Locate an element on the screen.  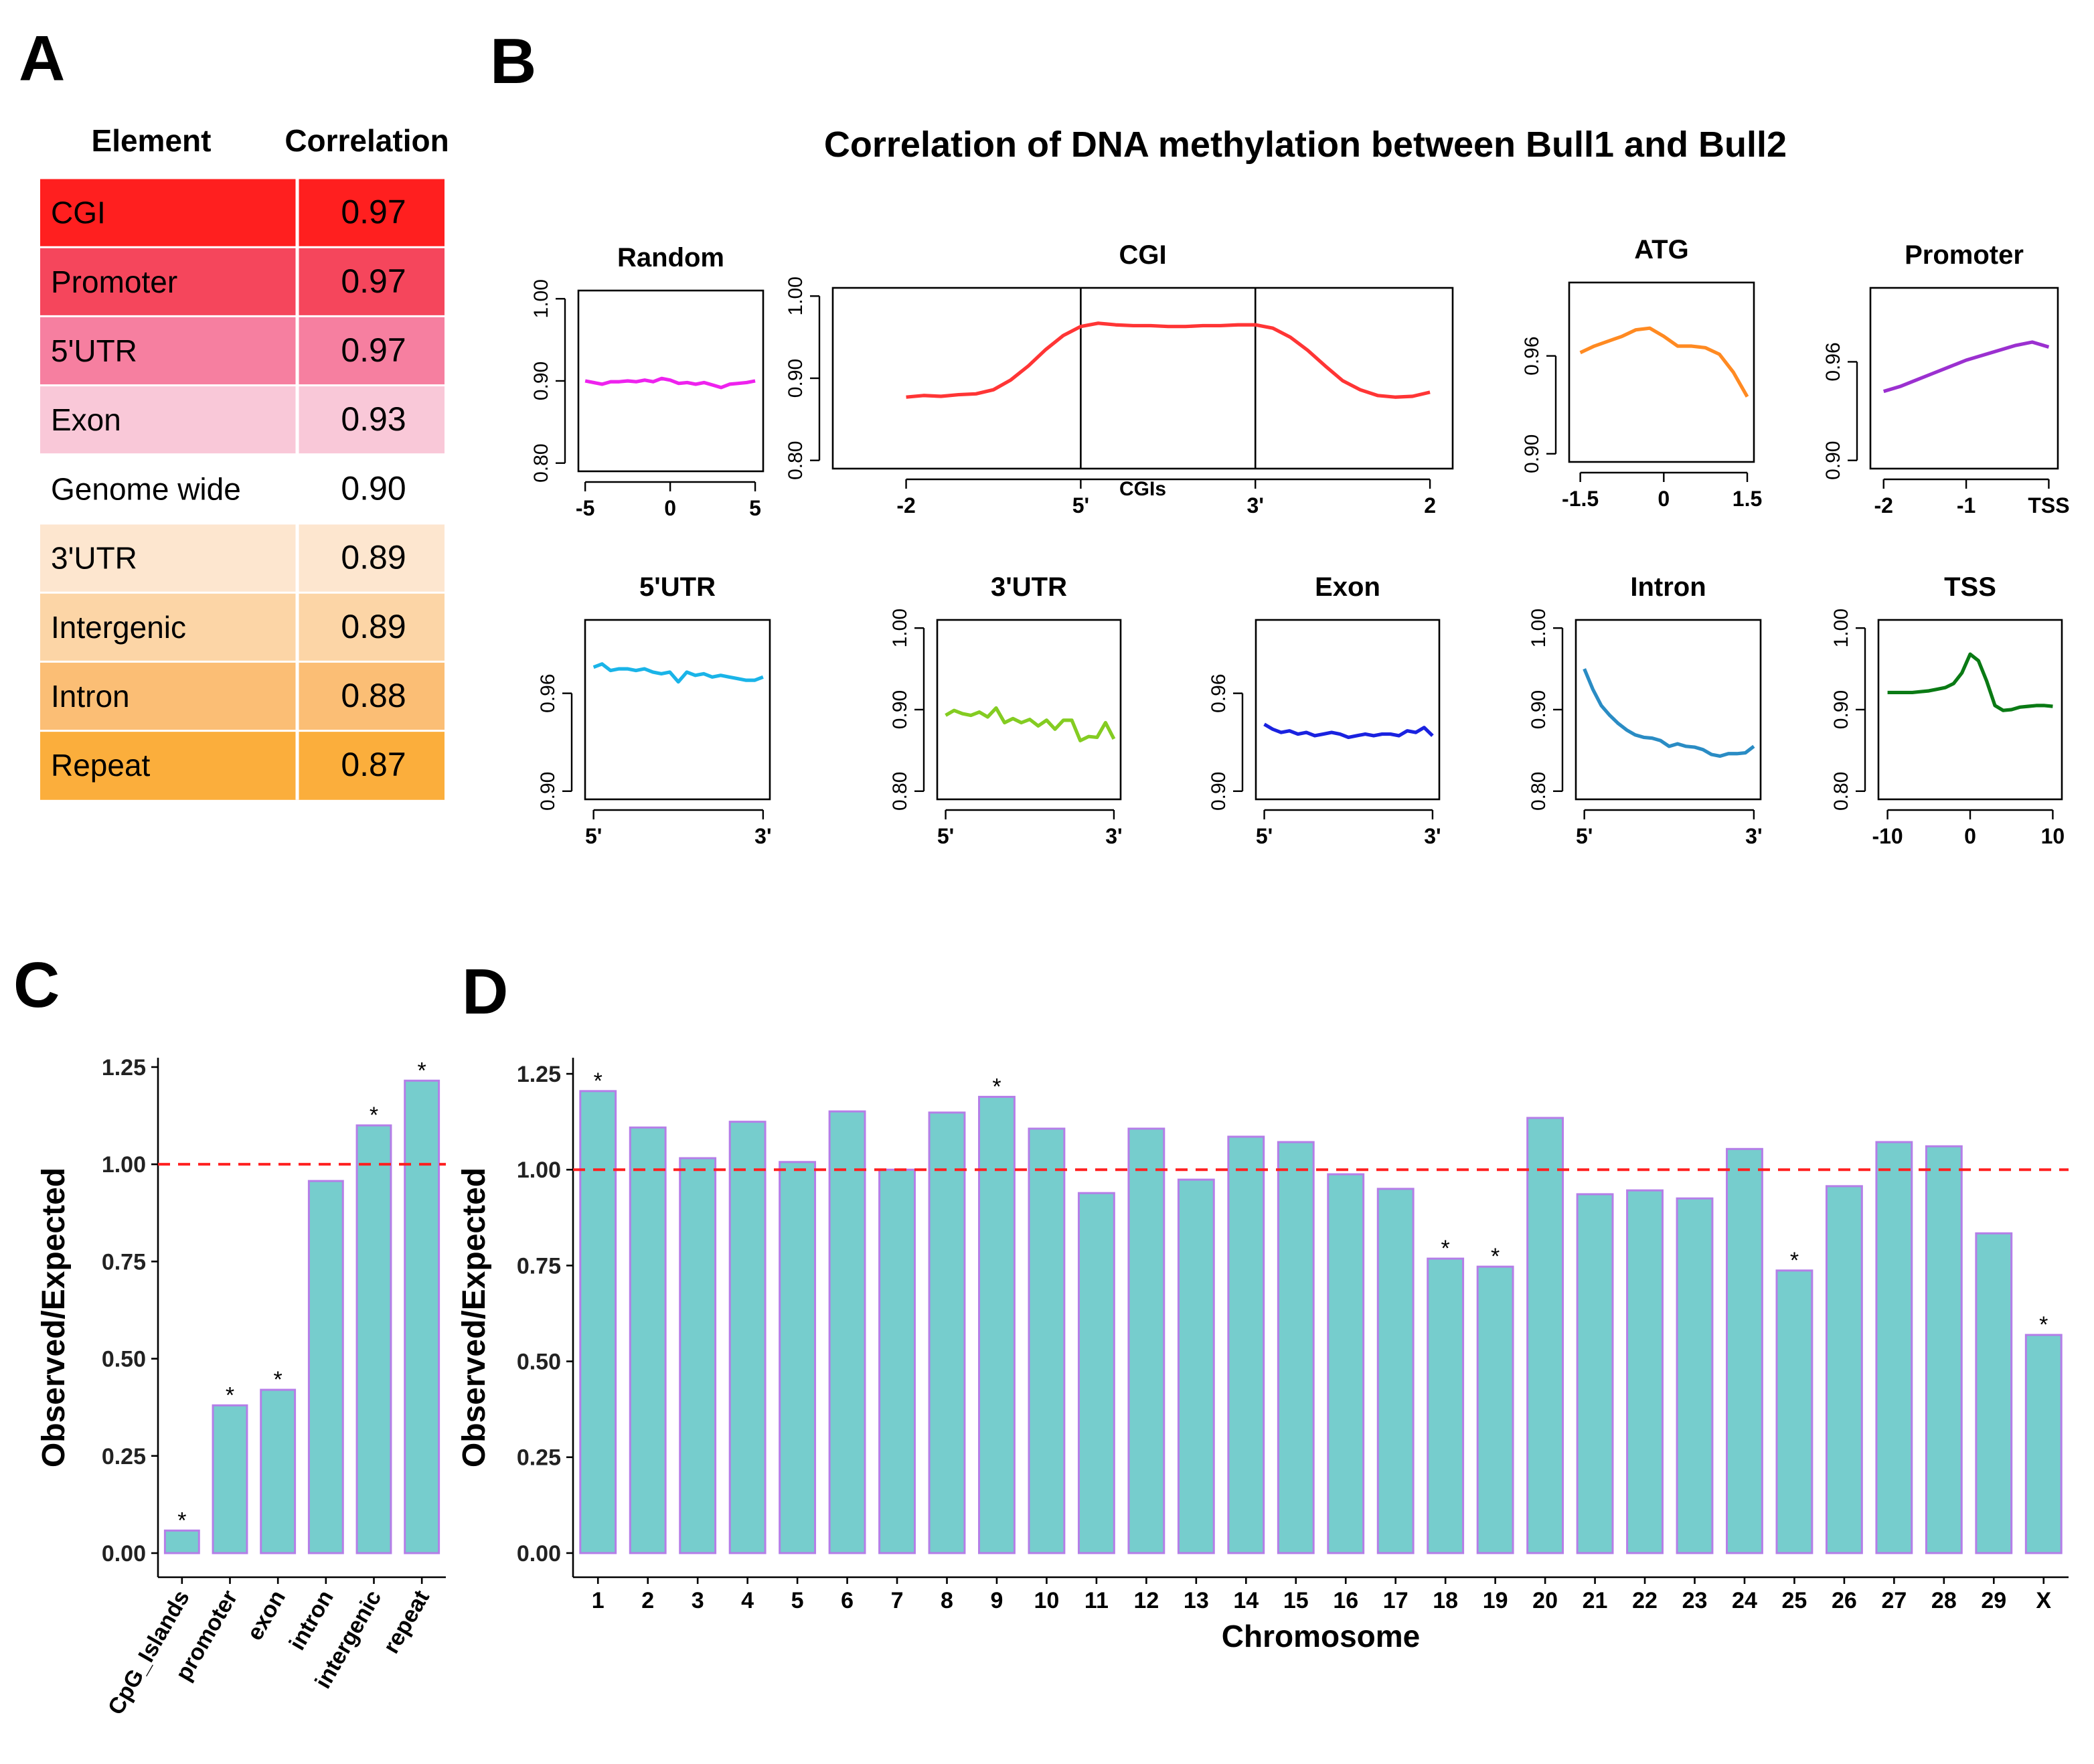
chart-title: TSS is located at coordinates (1970, 587).